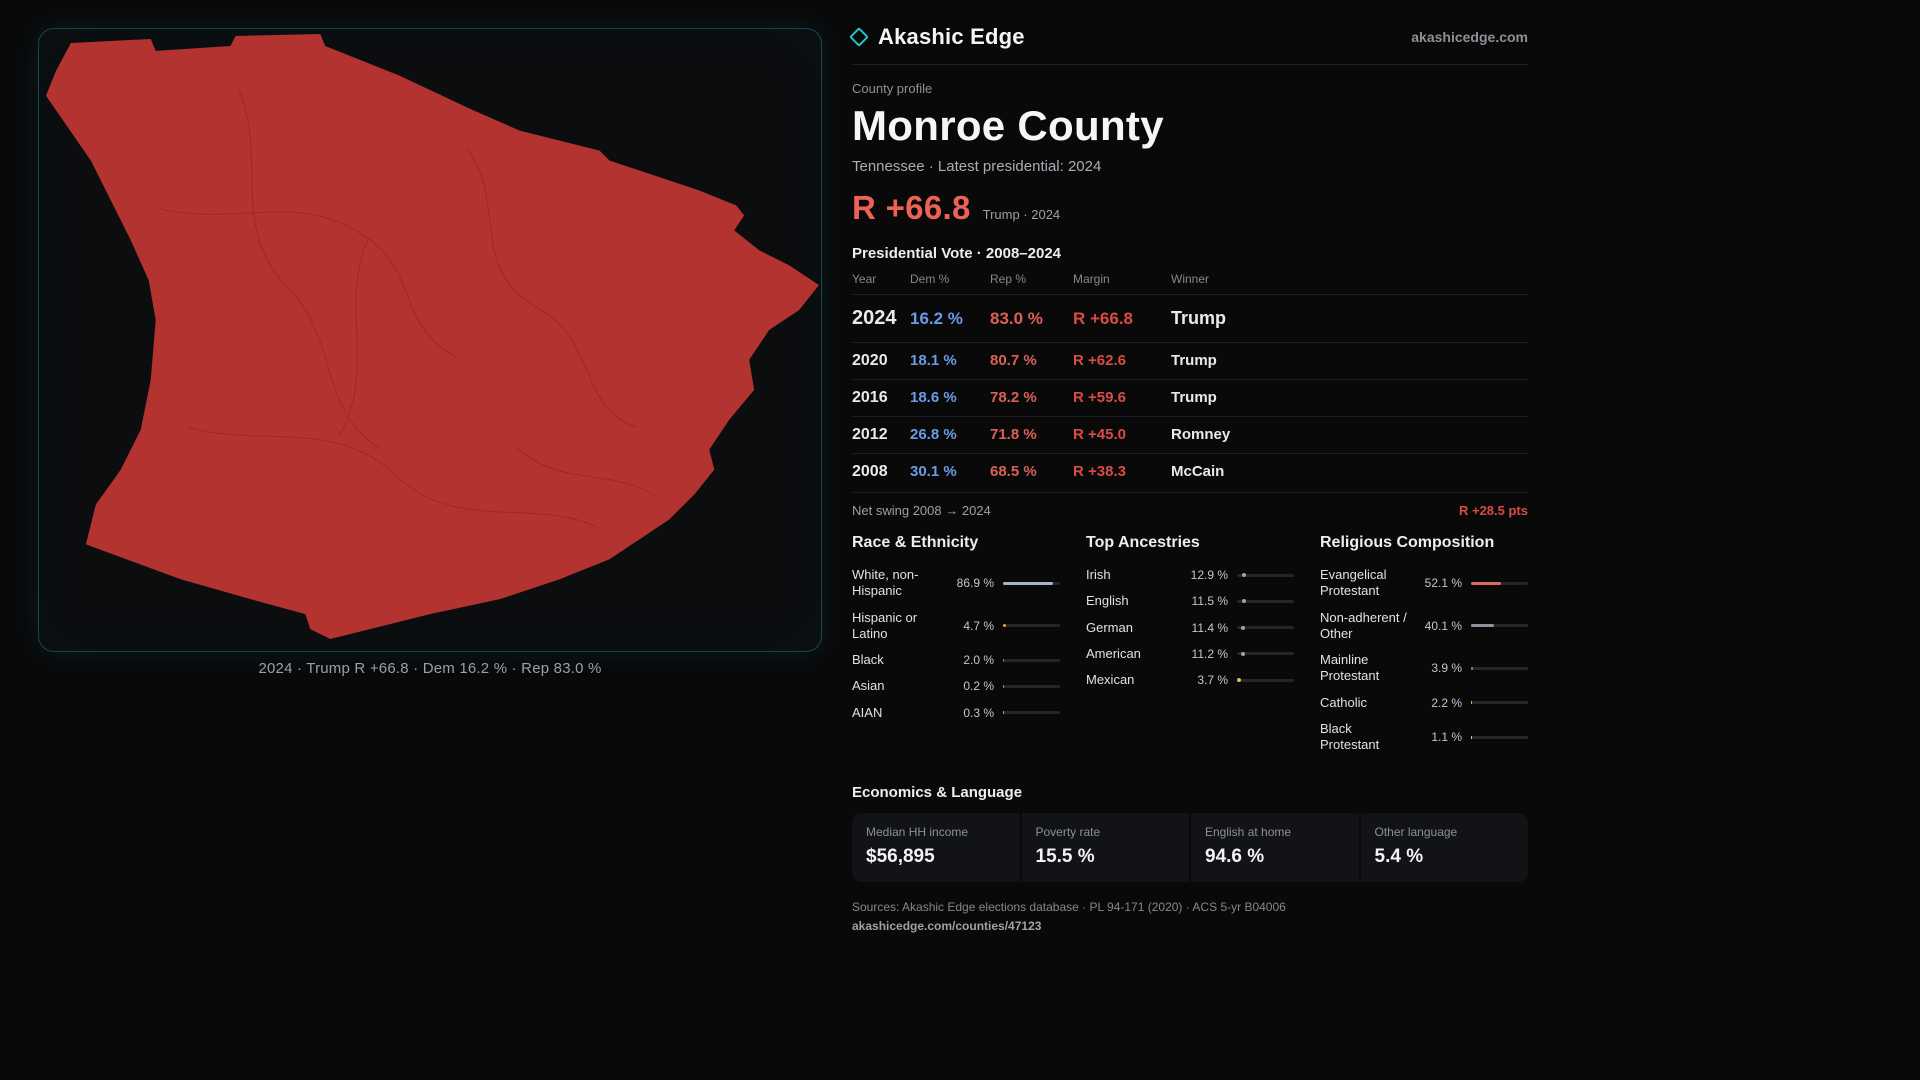 The height and width of the screenshot is (1080, 1920). Describe the element at coordinates (868, 686) in the screenshot. I see `item-label: Asian` at that location.